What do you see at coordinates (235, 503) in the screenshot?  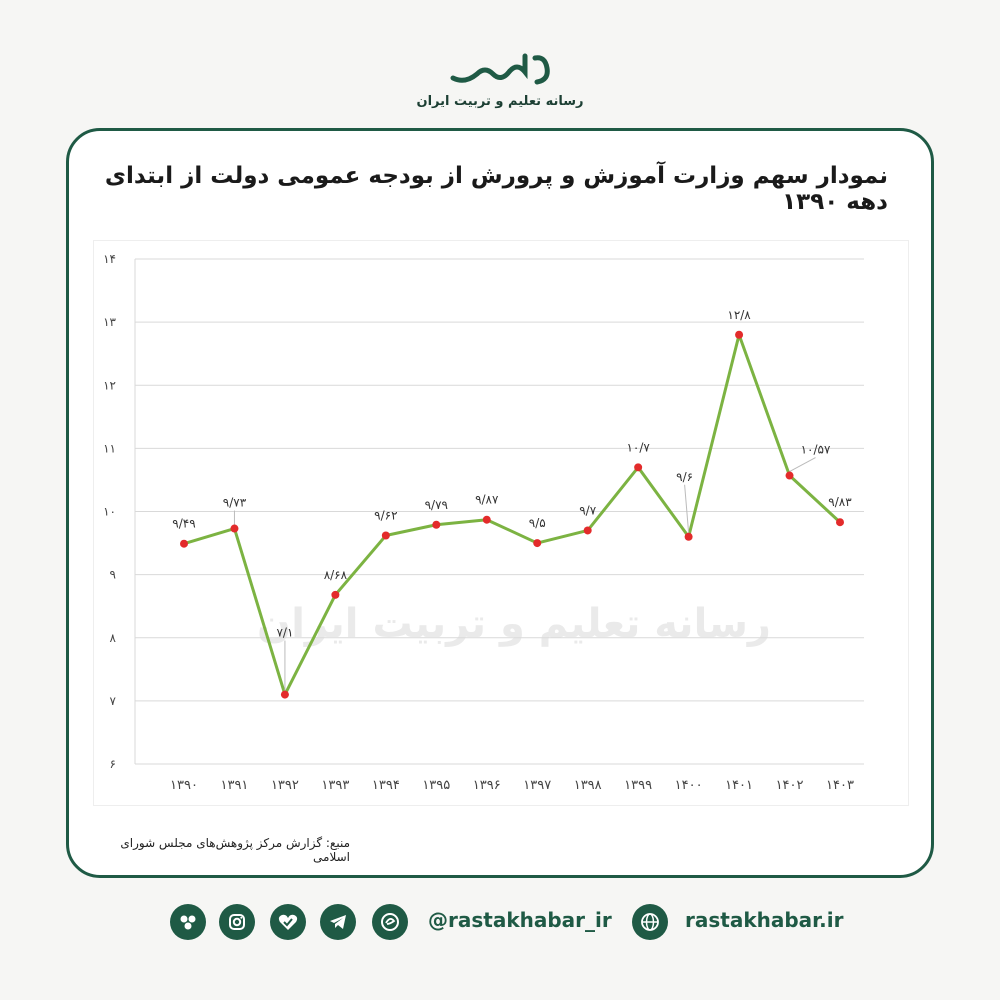 I see `data-label: ۹/۷۳` at bounding box center [235, 503].